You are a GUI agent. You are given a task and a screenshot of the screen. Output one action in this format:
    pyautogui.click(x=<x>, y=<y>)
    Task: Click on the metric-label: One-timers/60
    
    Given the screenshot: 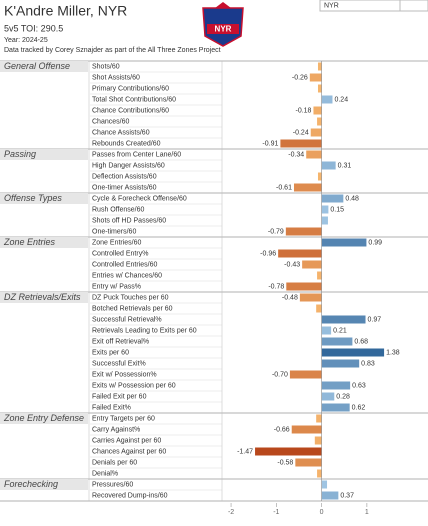 What is the action you would take?
    pyautogui.click(x=114, y=231)
    